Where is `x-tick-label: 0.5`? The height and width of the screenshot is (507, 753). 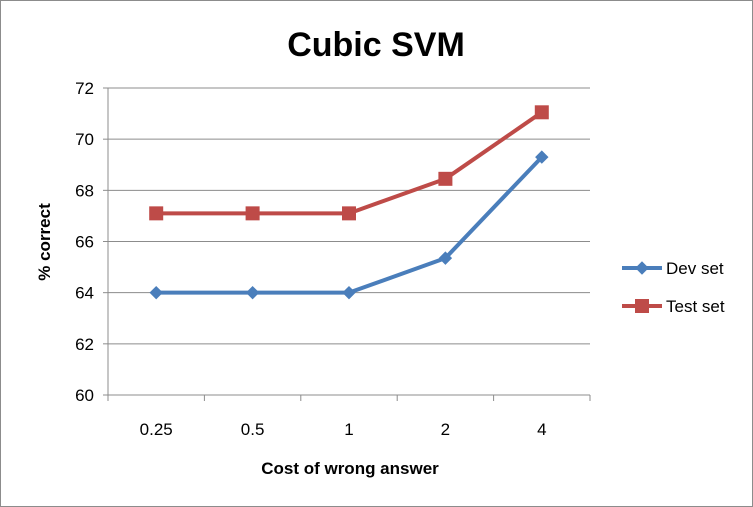 x-tick-label: 0.5 is located at coordinates (253, 429).